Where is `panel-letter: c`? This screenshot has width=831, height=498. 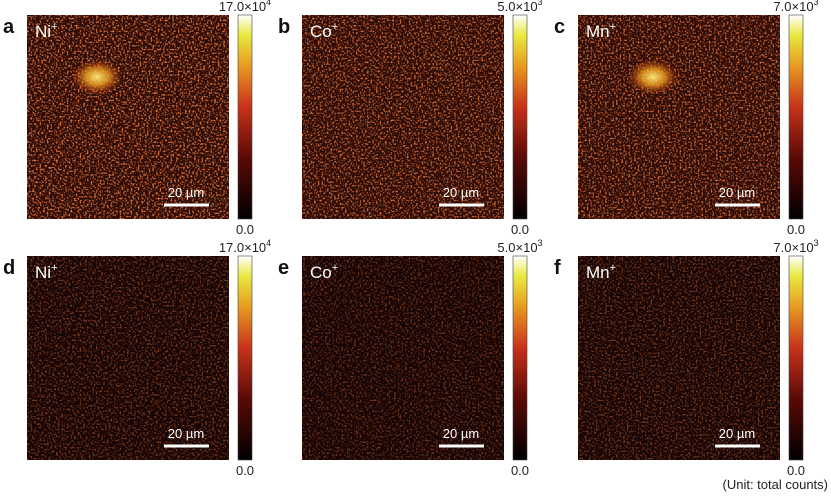 panel-letter: c is located at coordinates (559, 27).